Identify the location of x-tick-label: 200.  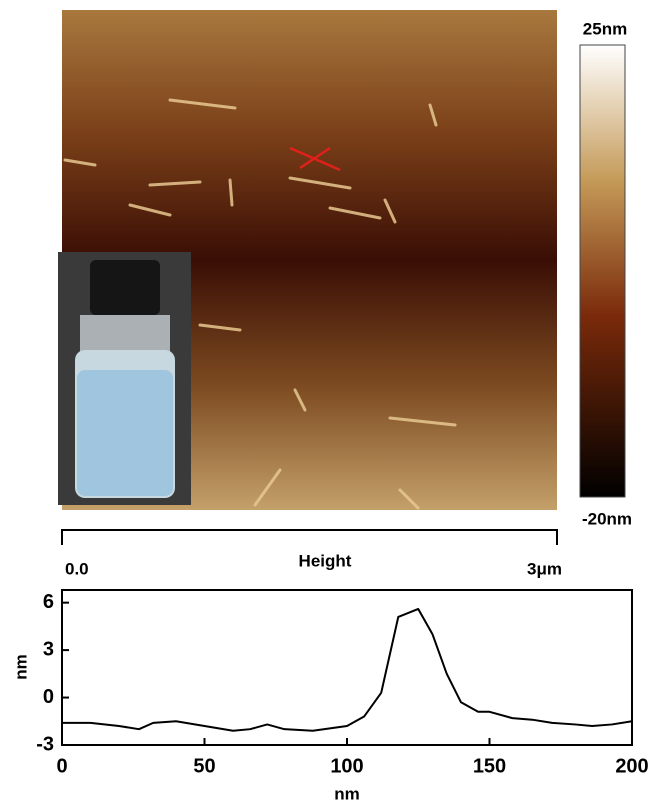
(631, 766).